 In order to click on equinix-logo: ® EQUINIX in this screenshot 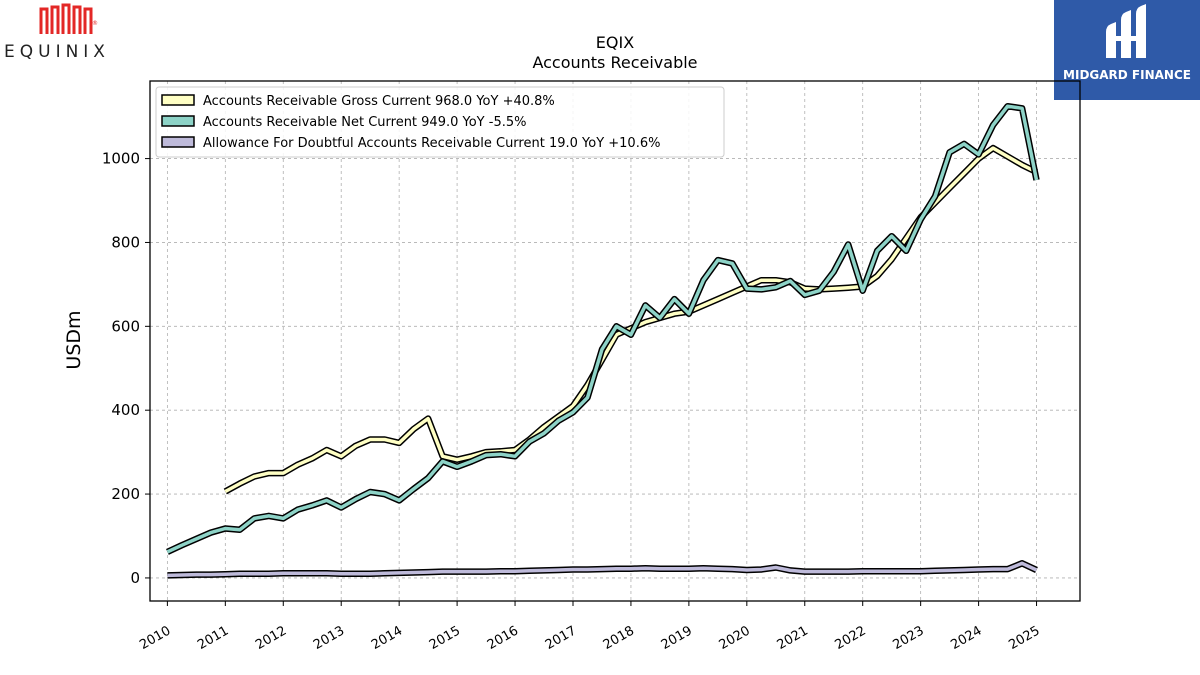, I will do `click(65, 35)`.